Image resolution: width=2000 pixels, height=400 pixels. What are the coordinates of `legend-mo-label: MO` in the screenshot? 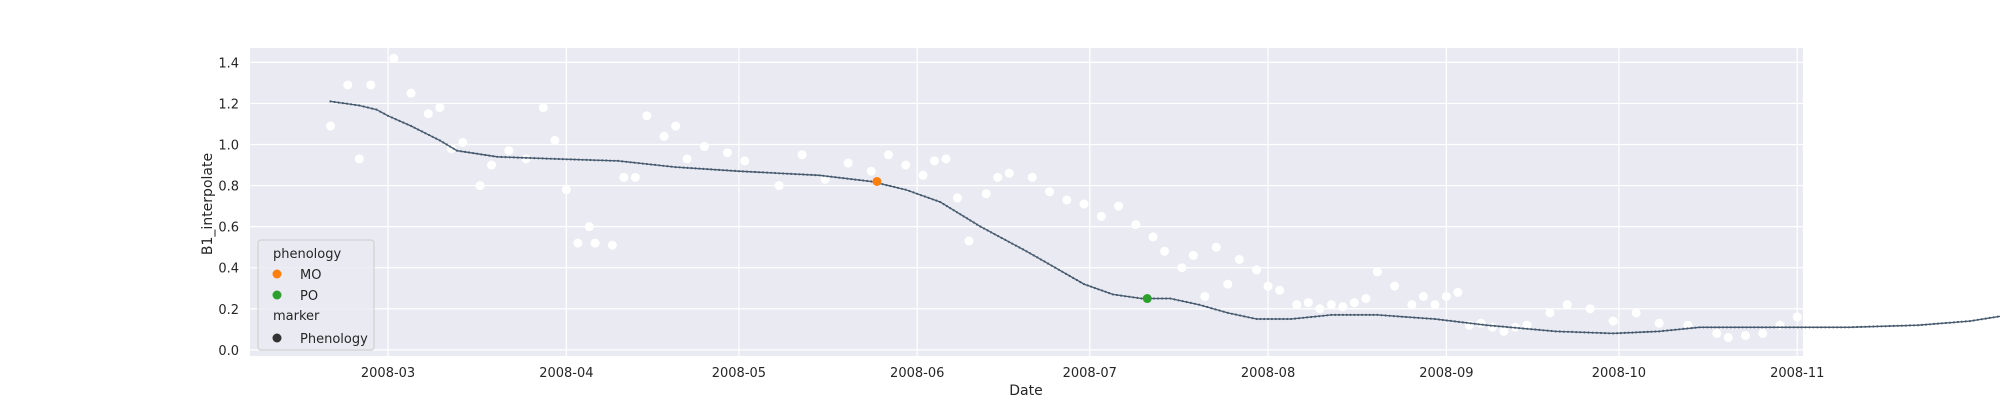 It's located at (310, 275).